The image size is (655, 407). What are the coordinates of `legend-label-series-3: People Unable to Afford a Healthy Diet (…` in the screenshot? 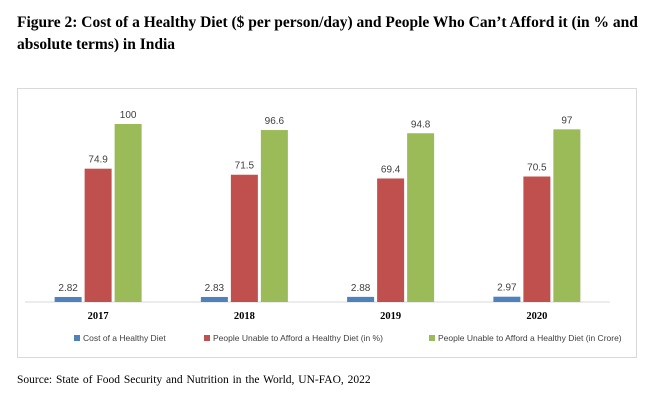 It's located at (530, 338).